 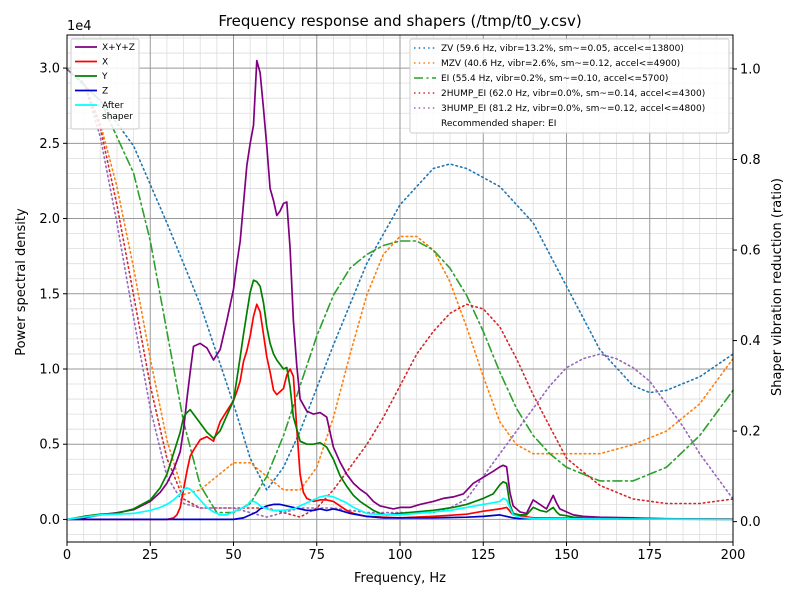 What do you see at coordinates (150, 555) in the screenshot?
I see `x-tick-label: 25` at bounding box center [150, 555].